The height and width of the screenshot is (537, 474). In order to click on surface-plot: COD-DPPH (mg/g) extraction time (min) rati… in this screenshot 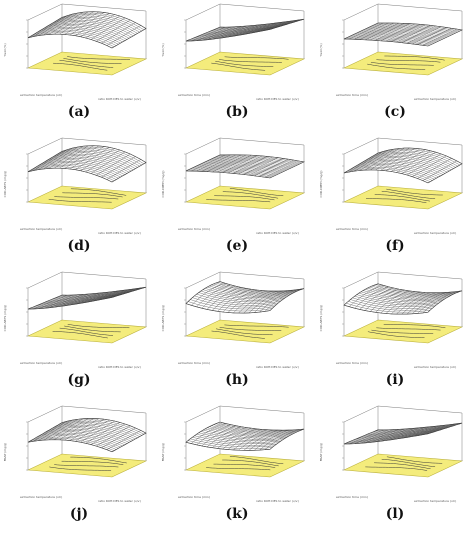, I will do `click(233, 186)`.